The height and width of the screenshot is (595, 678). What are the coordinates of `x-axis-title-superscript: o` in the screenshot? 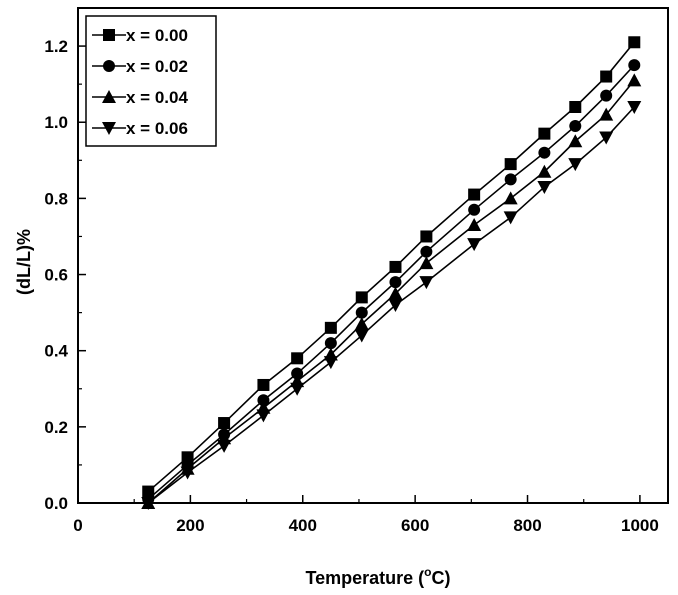 It's located at (427, 572).